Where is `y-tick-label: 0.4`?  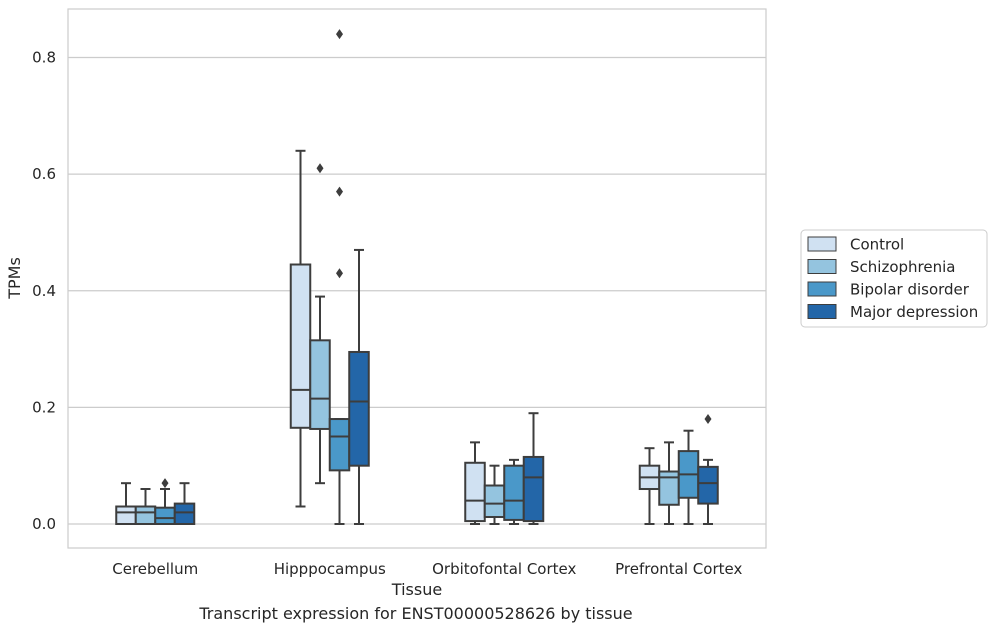
y-tick-label: 0.4 is located at coordinates (44, 291).